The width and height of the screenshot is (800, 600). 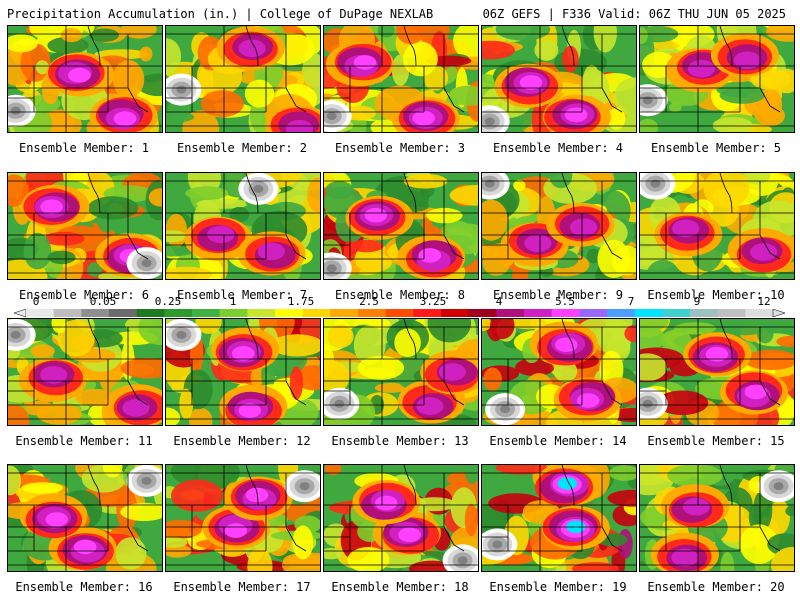 I want to click on colorbar-tick-label: 1.75, so click(x=301, y=301).